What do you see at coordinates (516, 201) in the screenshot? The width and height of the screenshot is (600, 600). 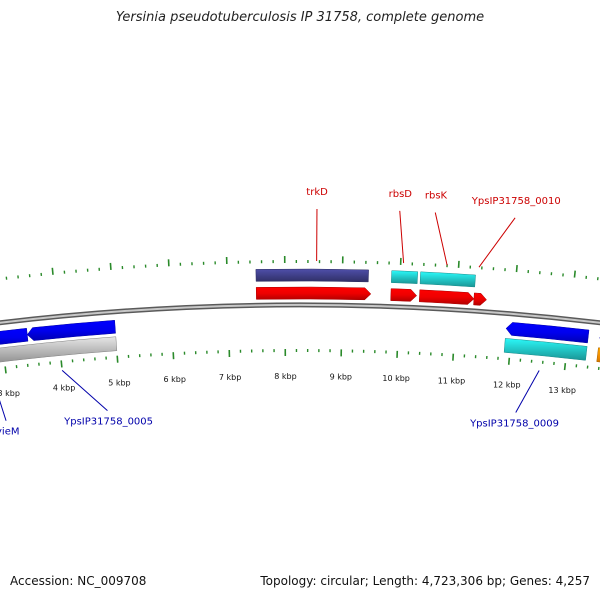 I see `gene-label: YpsIP31758_0010` at bounding box center [516, 201].